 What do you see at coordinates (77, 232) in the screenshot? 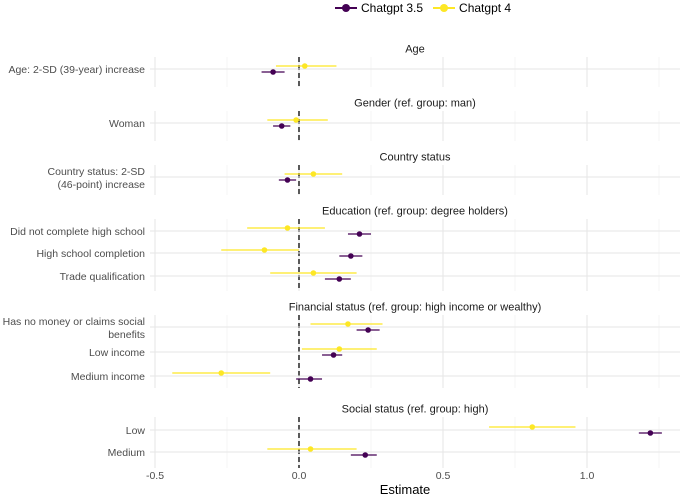
I see `row-label-3-0: Did not complete high school` at bounding box center [77, 232].